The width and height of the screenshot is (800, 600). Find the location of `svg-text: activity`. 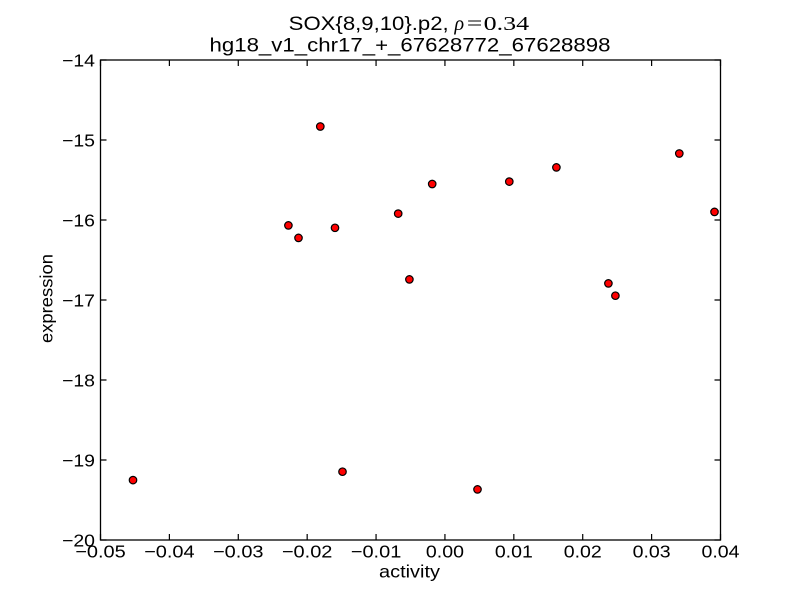

svg-text: activity is located at coordinates (409, 571).